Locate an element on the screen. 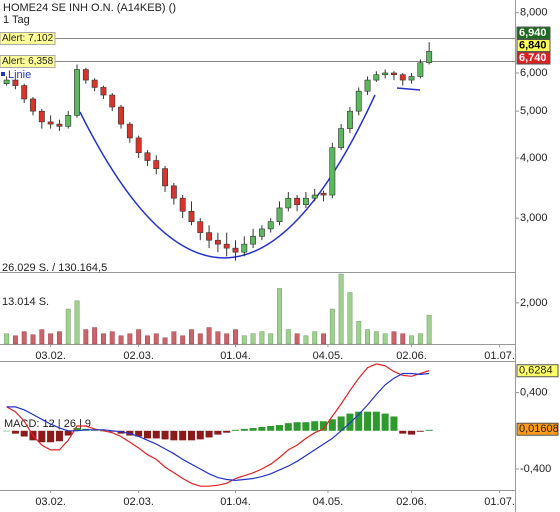 This screenshot has height=512, width=560. x-tick-label: 03.02. is located at coordinates (50, 502).